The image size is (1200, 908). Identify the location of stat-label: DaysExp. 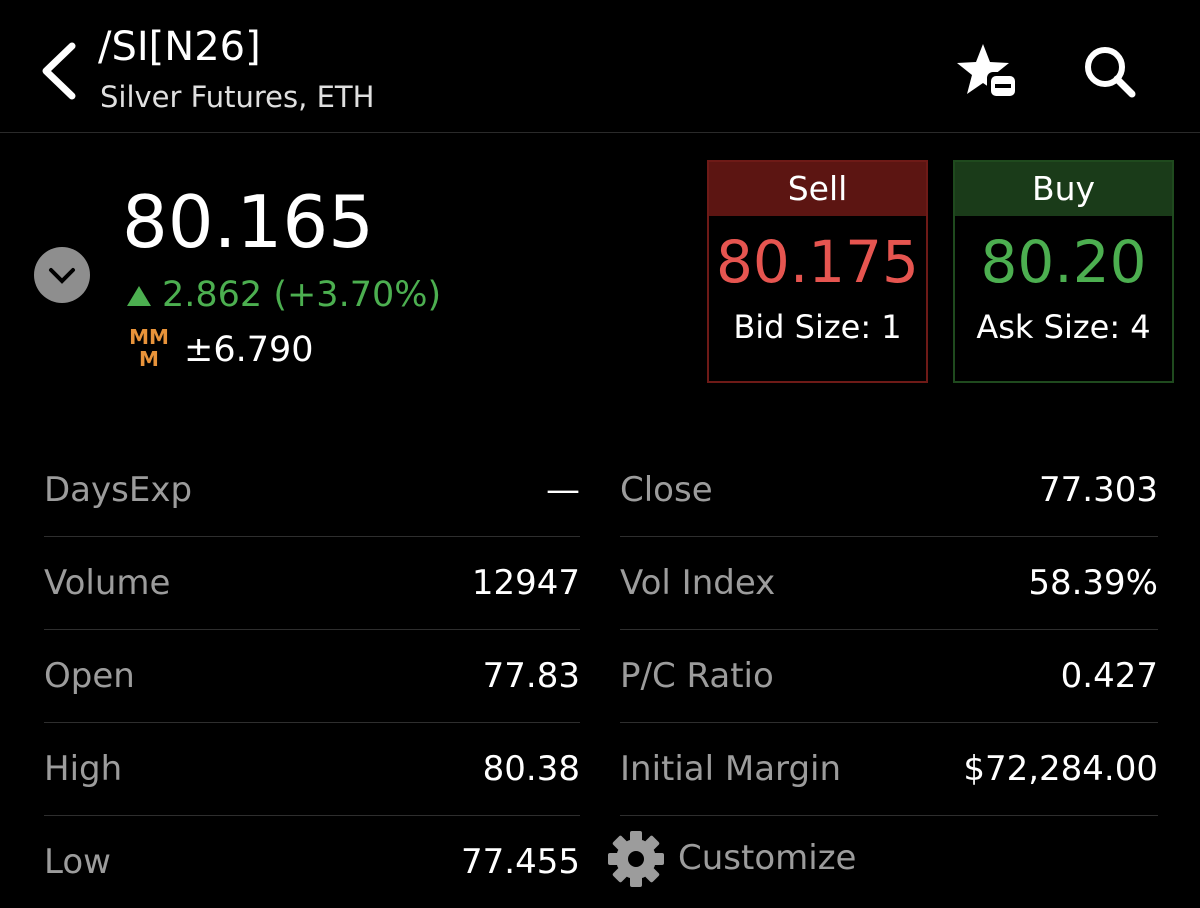
(118, 490).